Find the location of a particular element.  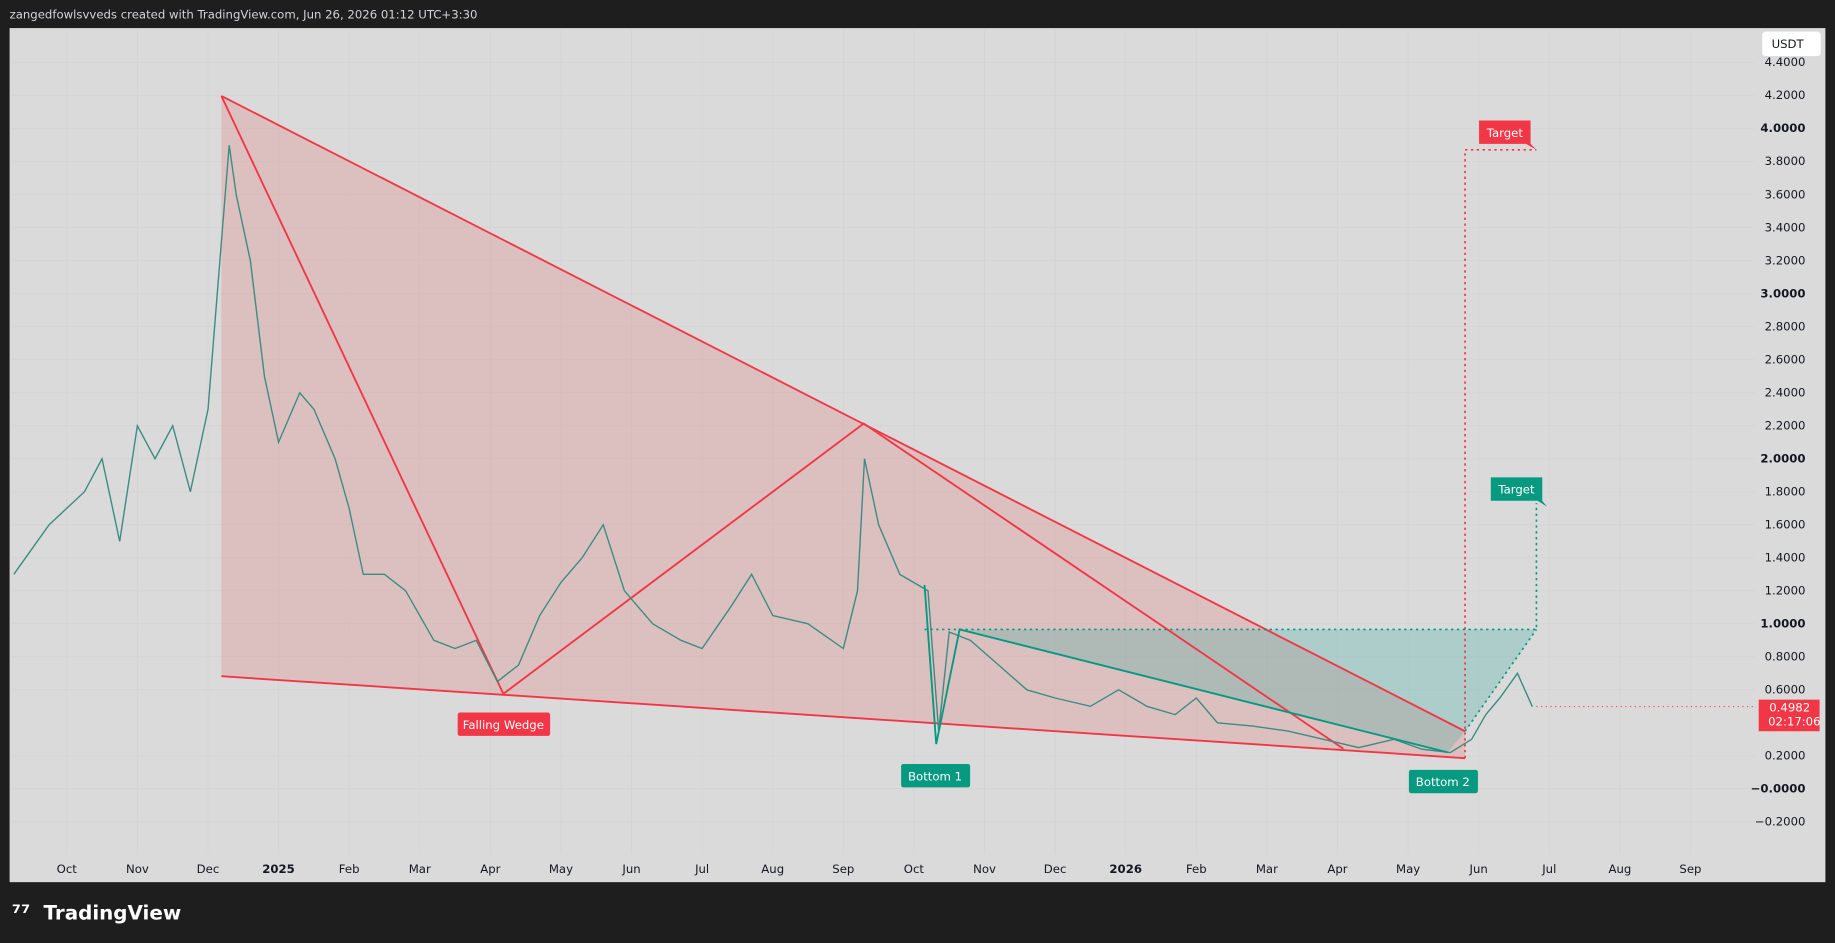

last-price-box is located at coordinates (1789, 715).